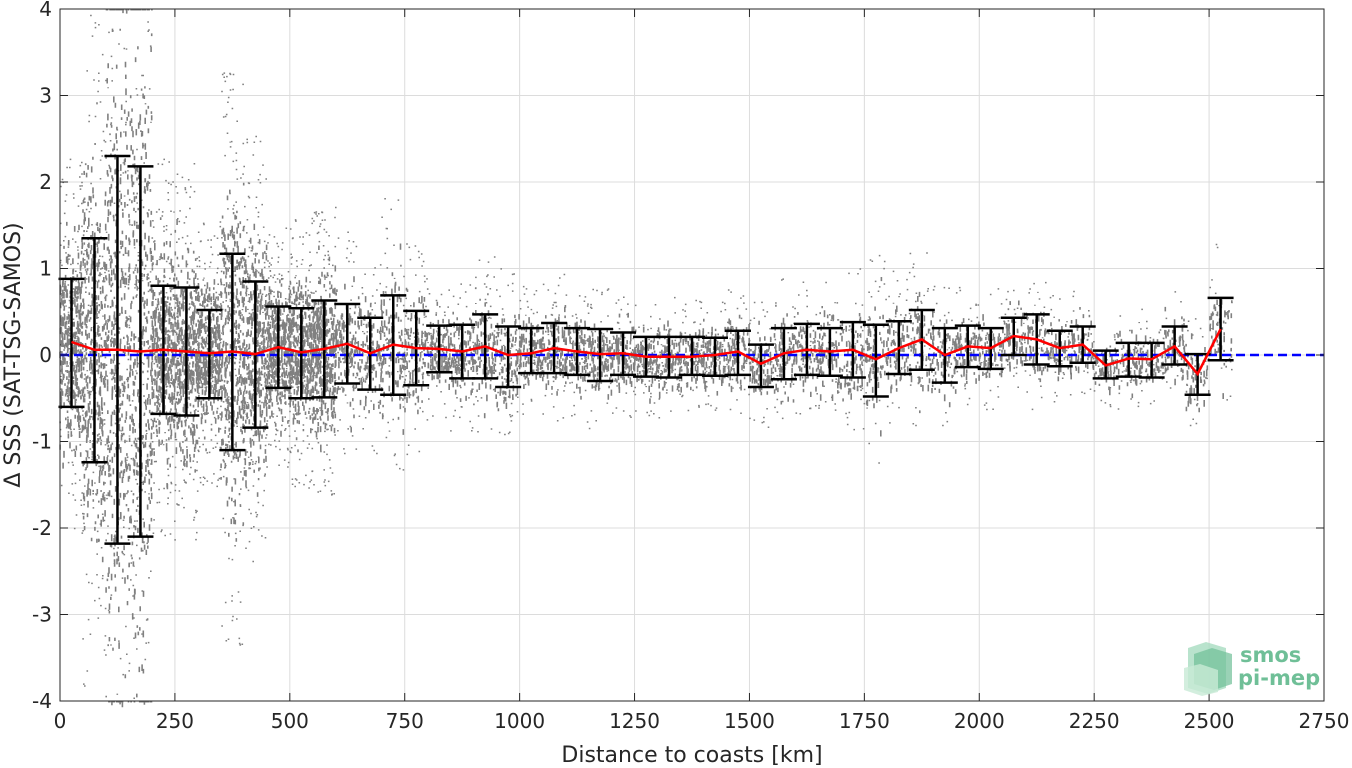 This screenshot has height=768, width=1352. What do you see at coordinates (634, 721) in the screenshot?
I see `x-tick-label: 1250` at bounding box center [634, 721].